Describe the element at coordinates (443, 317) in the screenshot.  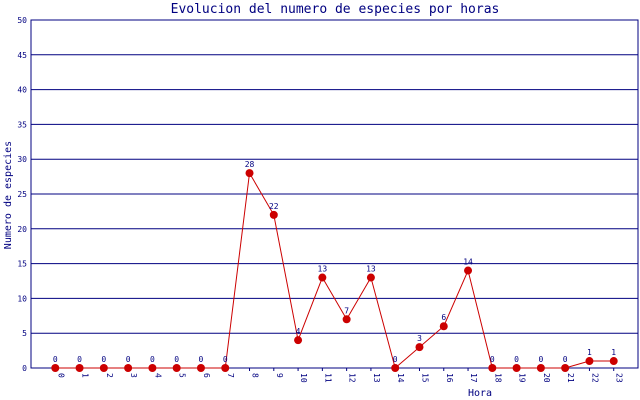
I see `data-label: 6` at that location.